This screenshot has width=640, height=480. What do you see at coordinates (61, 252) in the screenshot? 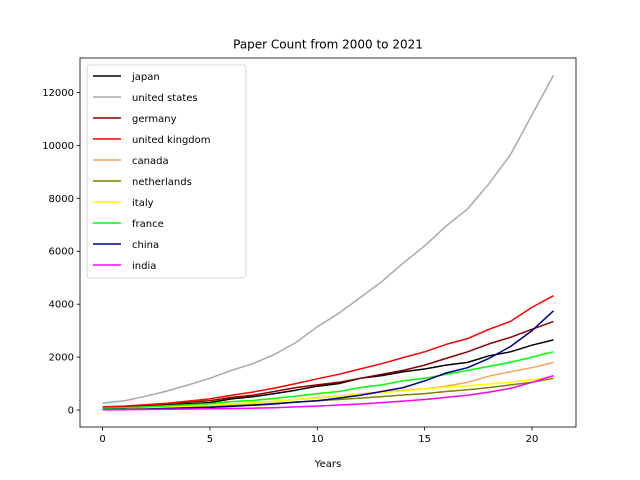
I see `y-tick-label: 6000` at bounding box center [61, 252].